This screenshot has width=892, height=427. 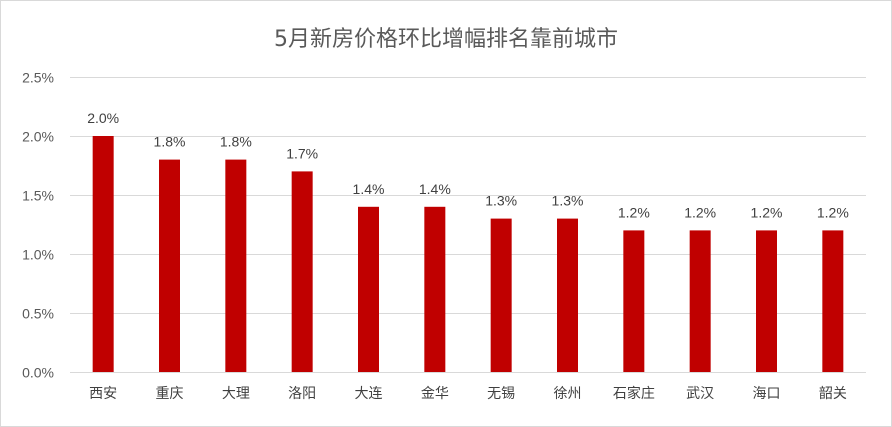 What do you see at coordinates (501, 394) in the screenshot?
I see `x-category-label: 无锡` at bounding box center [501, 394].